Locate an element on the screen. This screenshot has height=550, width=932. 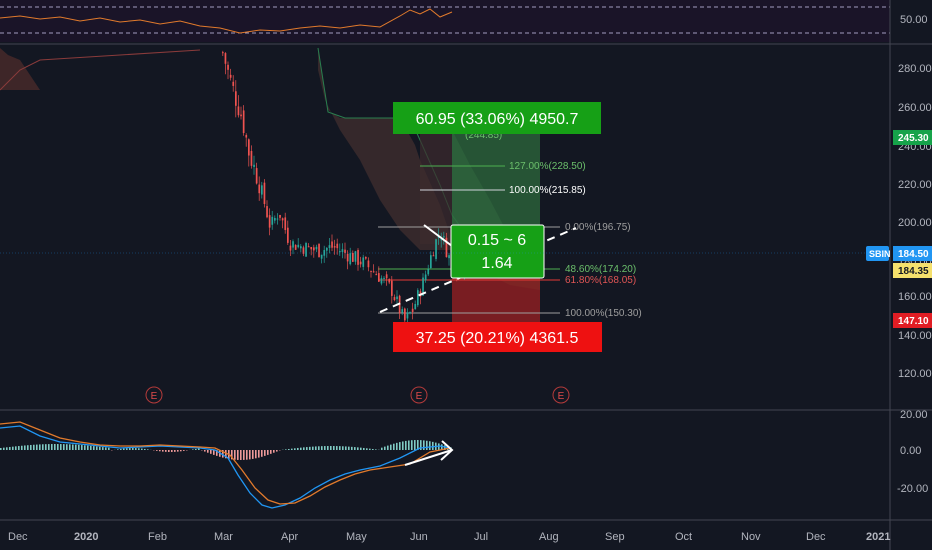
fib-label-100: 100.00%(150.30) is located at coordinates (603, 313).